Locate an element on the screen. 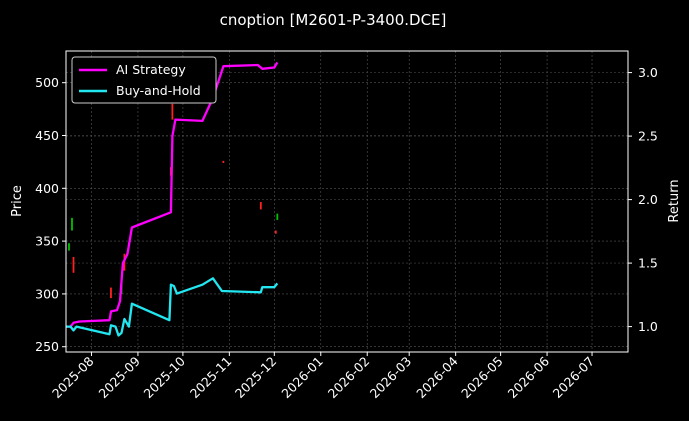 The width and height of the screenshot is (689, 421). y-tick-label: 300 is located at coordinates (47, 293).